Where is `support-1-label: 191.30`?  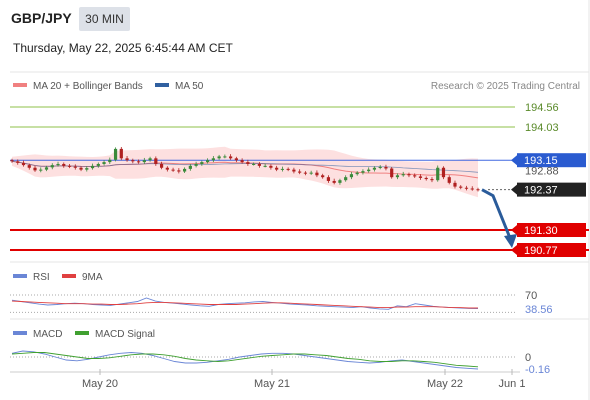 support-1-label: 191.30 is located at coordinates (541, 231).